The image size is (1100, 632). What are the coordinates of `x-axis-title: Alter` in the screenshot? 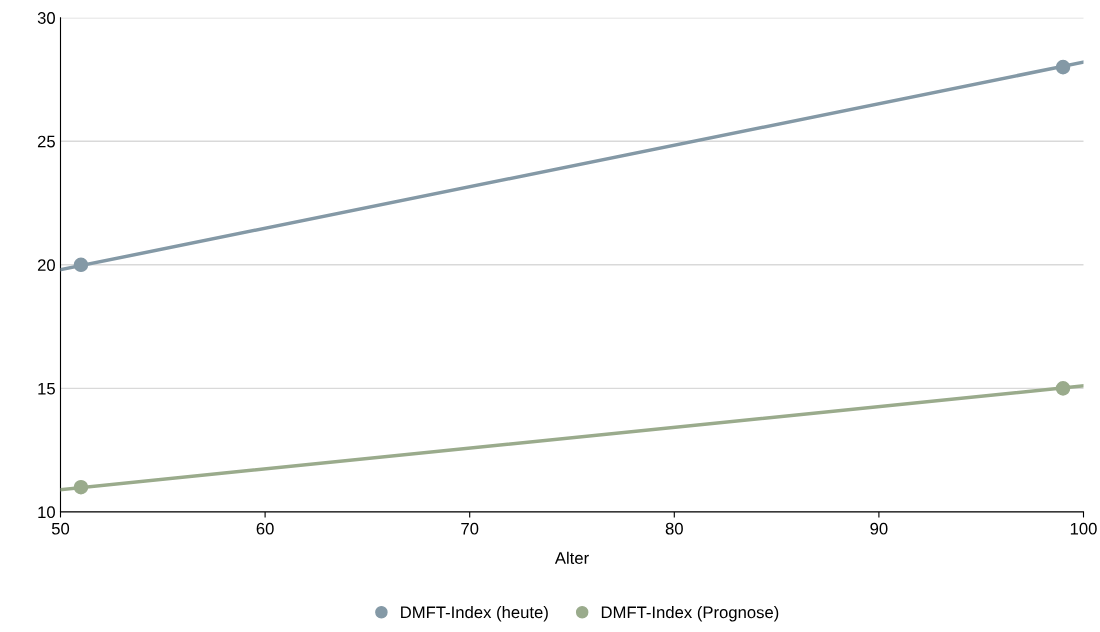 It's located at (571, 557).